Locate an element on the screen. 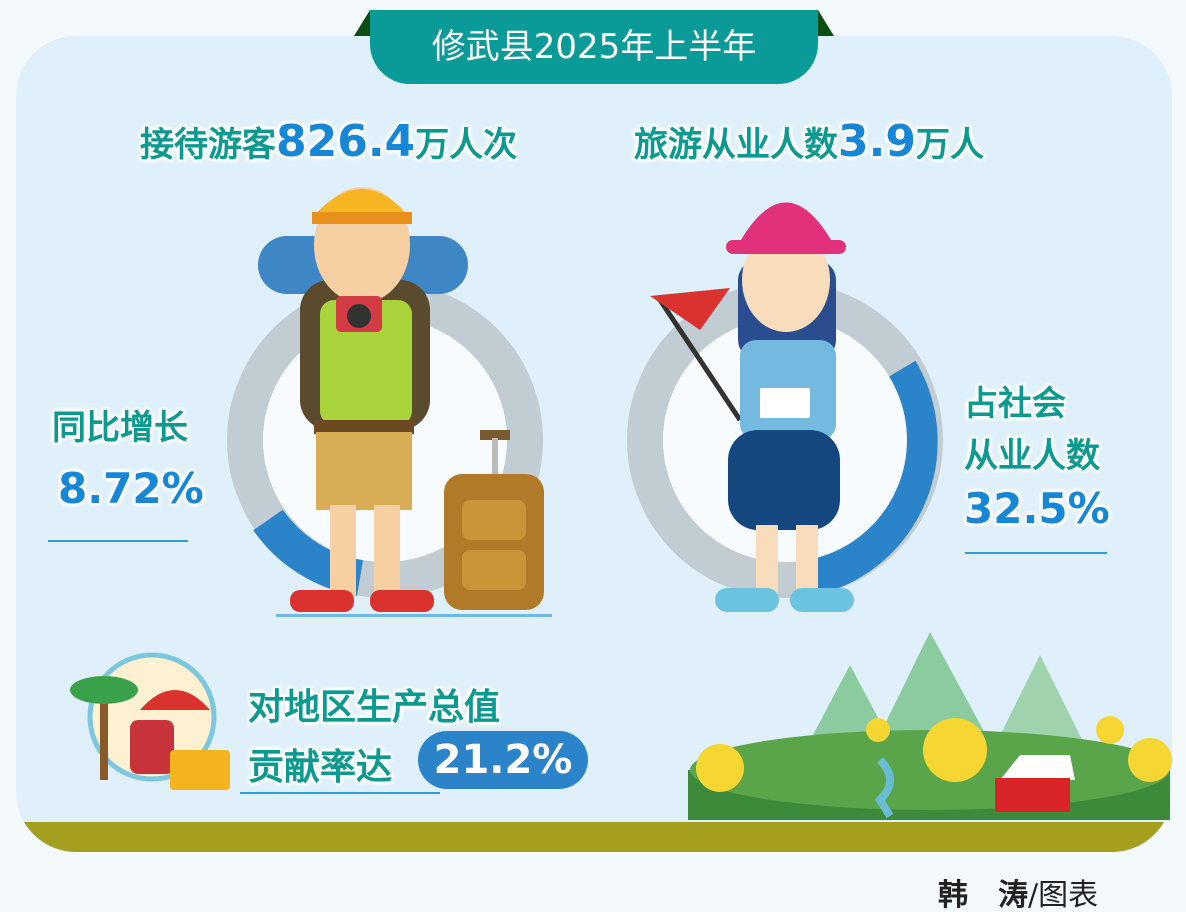 This screenshot has height=912, width=1186. employees-unit: 万人 is located at coordinates (949, 145).